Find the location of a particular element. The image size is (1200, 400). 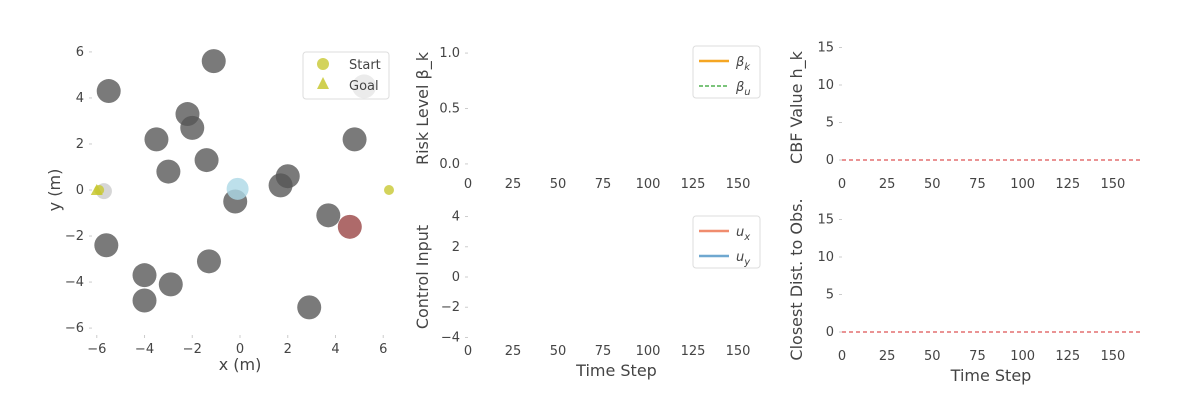

legend-start-label: Start is located at coordinates (365, 65).